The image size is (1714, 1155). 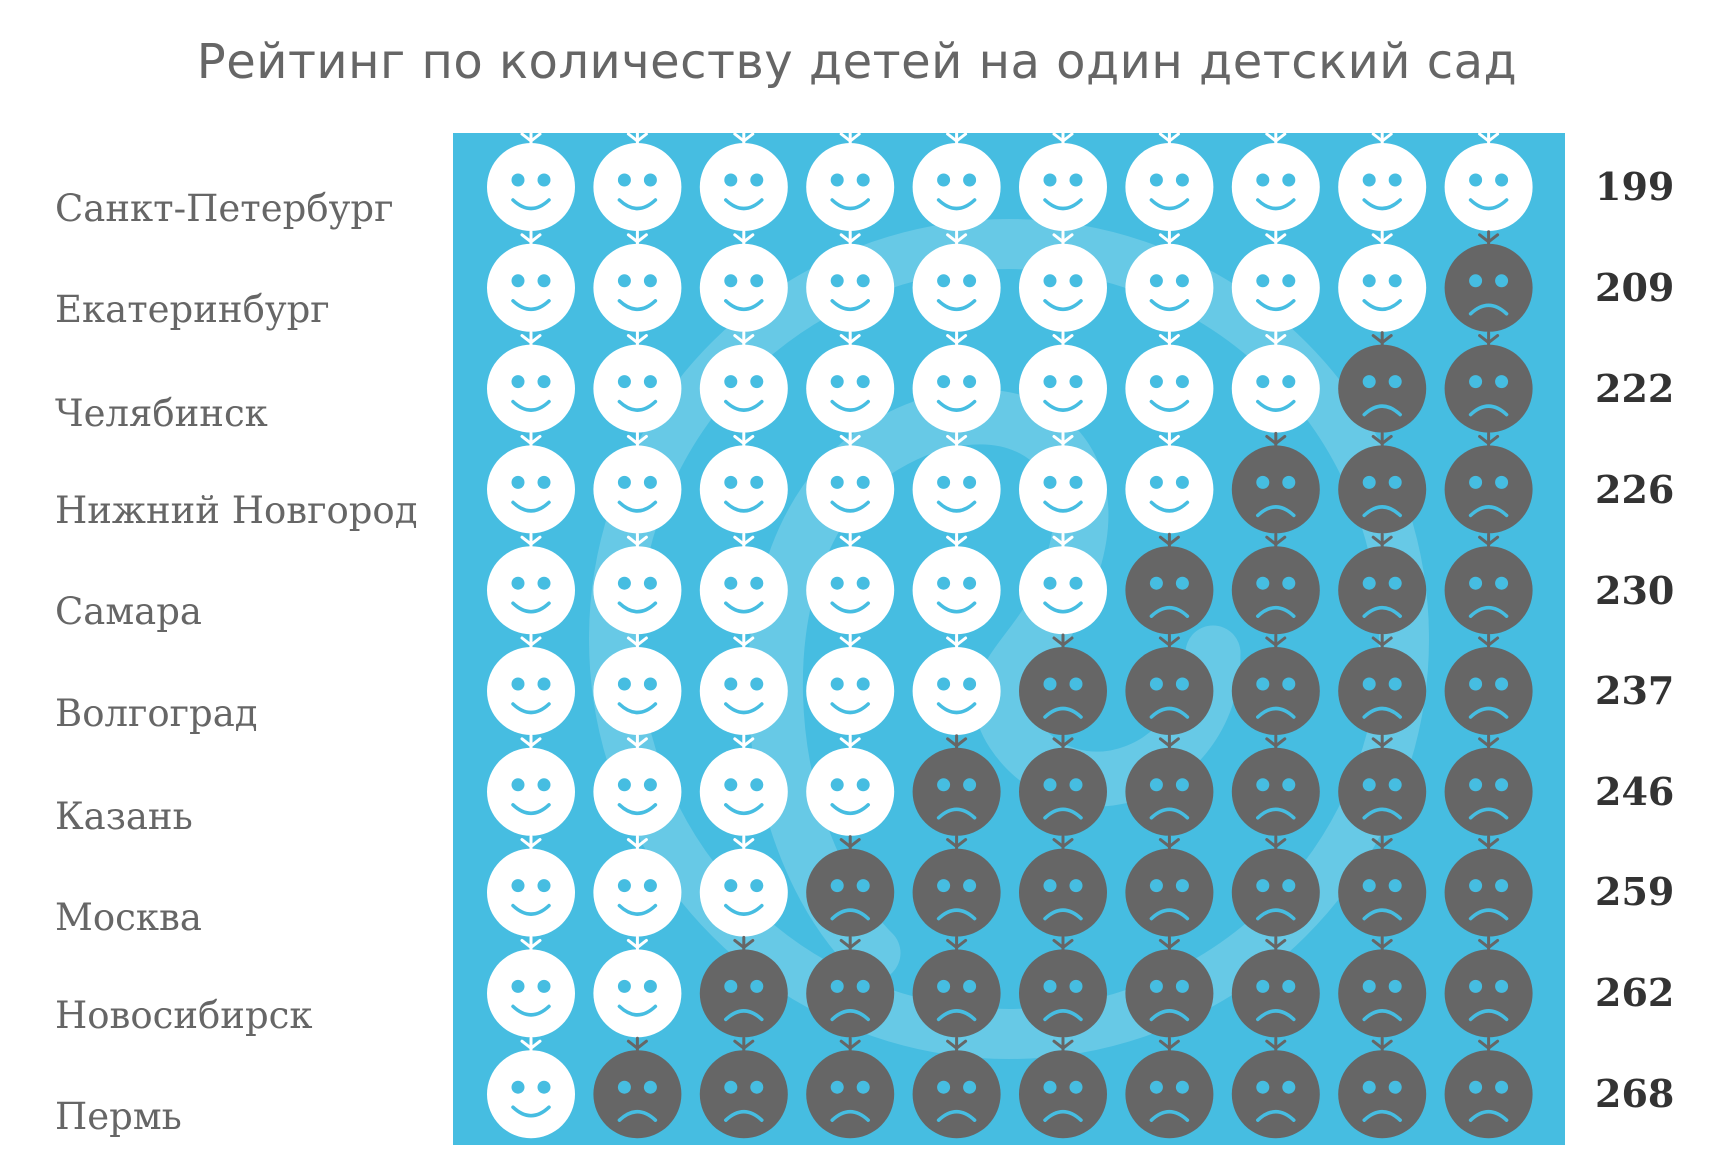 What do you see at coordinates (1635, 186) in the screenshot?
I see `value-label: 199` at bounding box center [1635, 186].